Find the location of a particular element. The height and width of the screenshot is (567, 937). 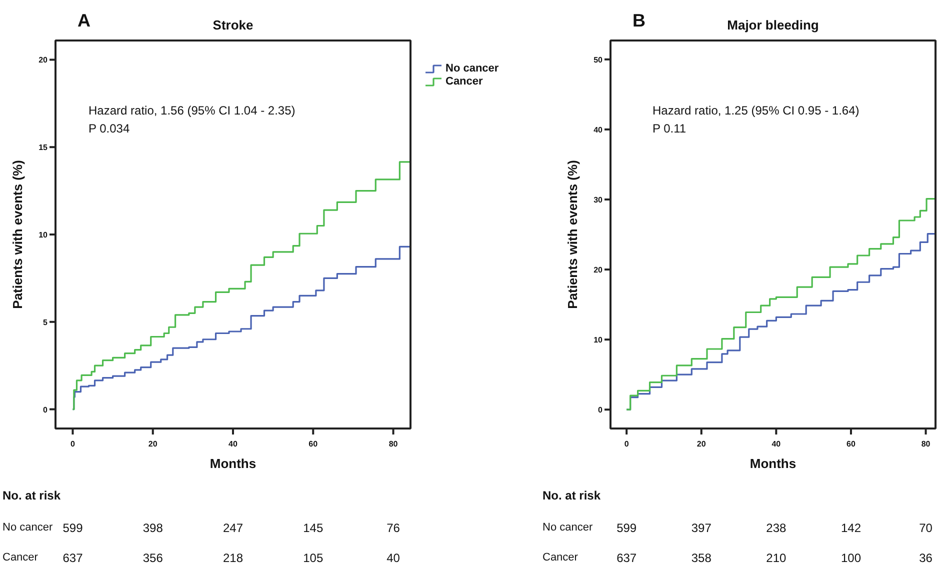

text: 40 is located at coordinates (393, 558).